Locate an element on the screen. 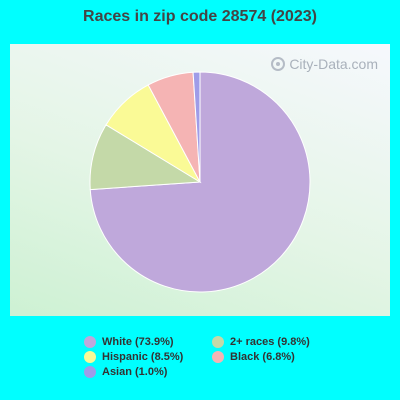 This screenshot has width=400, height=400. city-data-logo-icon is located at coordinates (278, 64).